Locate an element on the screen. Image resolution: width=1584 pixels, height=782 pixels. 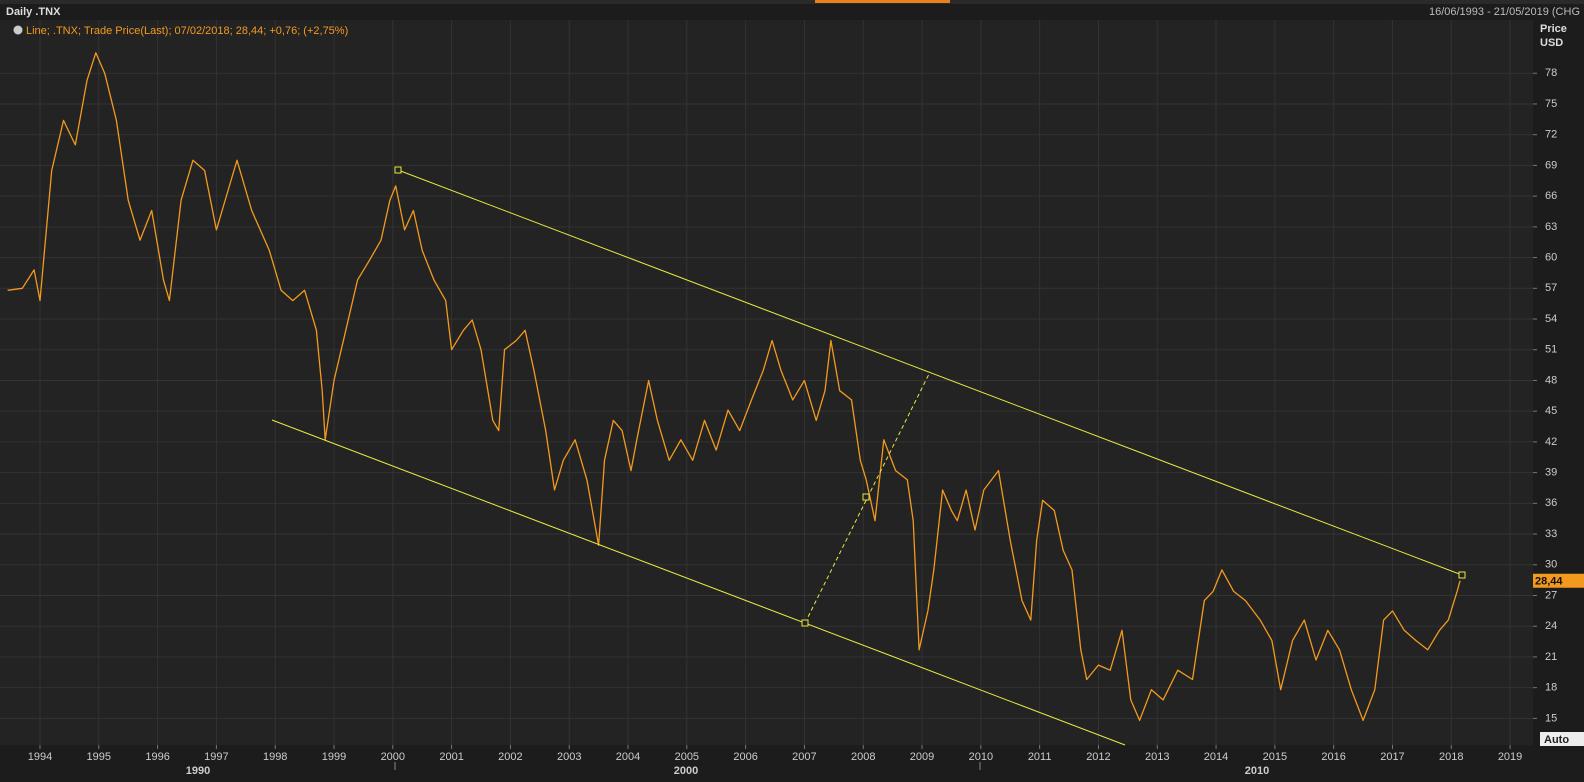
x-tick-label: 1999 is located at coordinates (334, 757).